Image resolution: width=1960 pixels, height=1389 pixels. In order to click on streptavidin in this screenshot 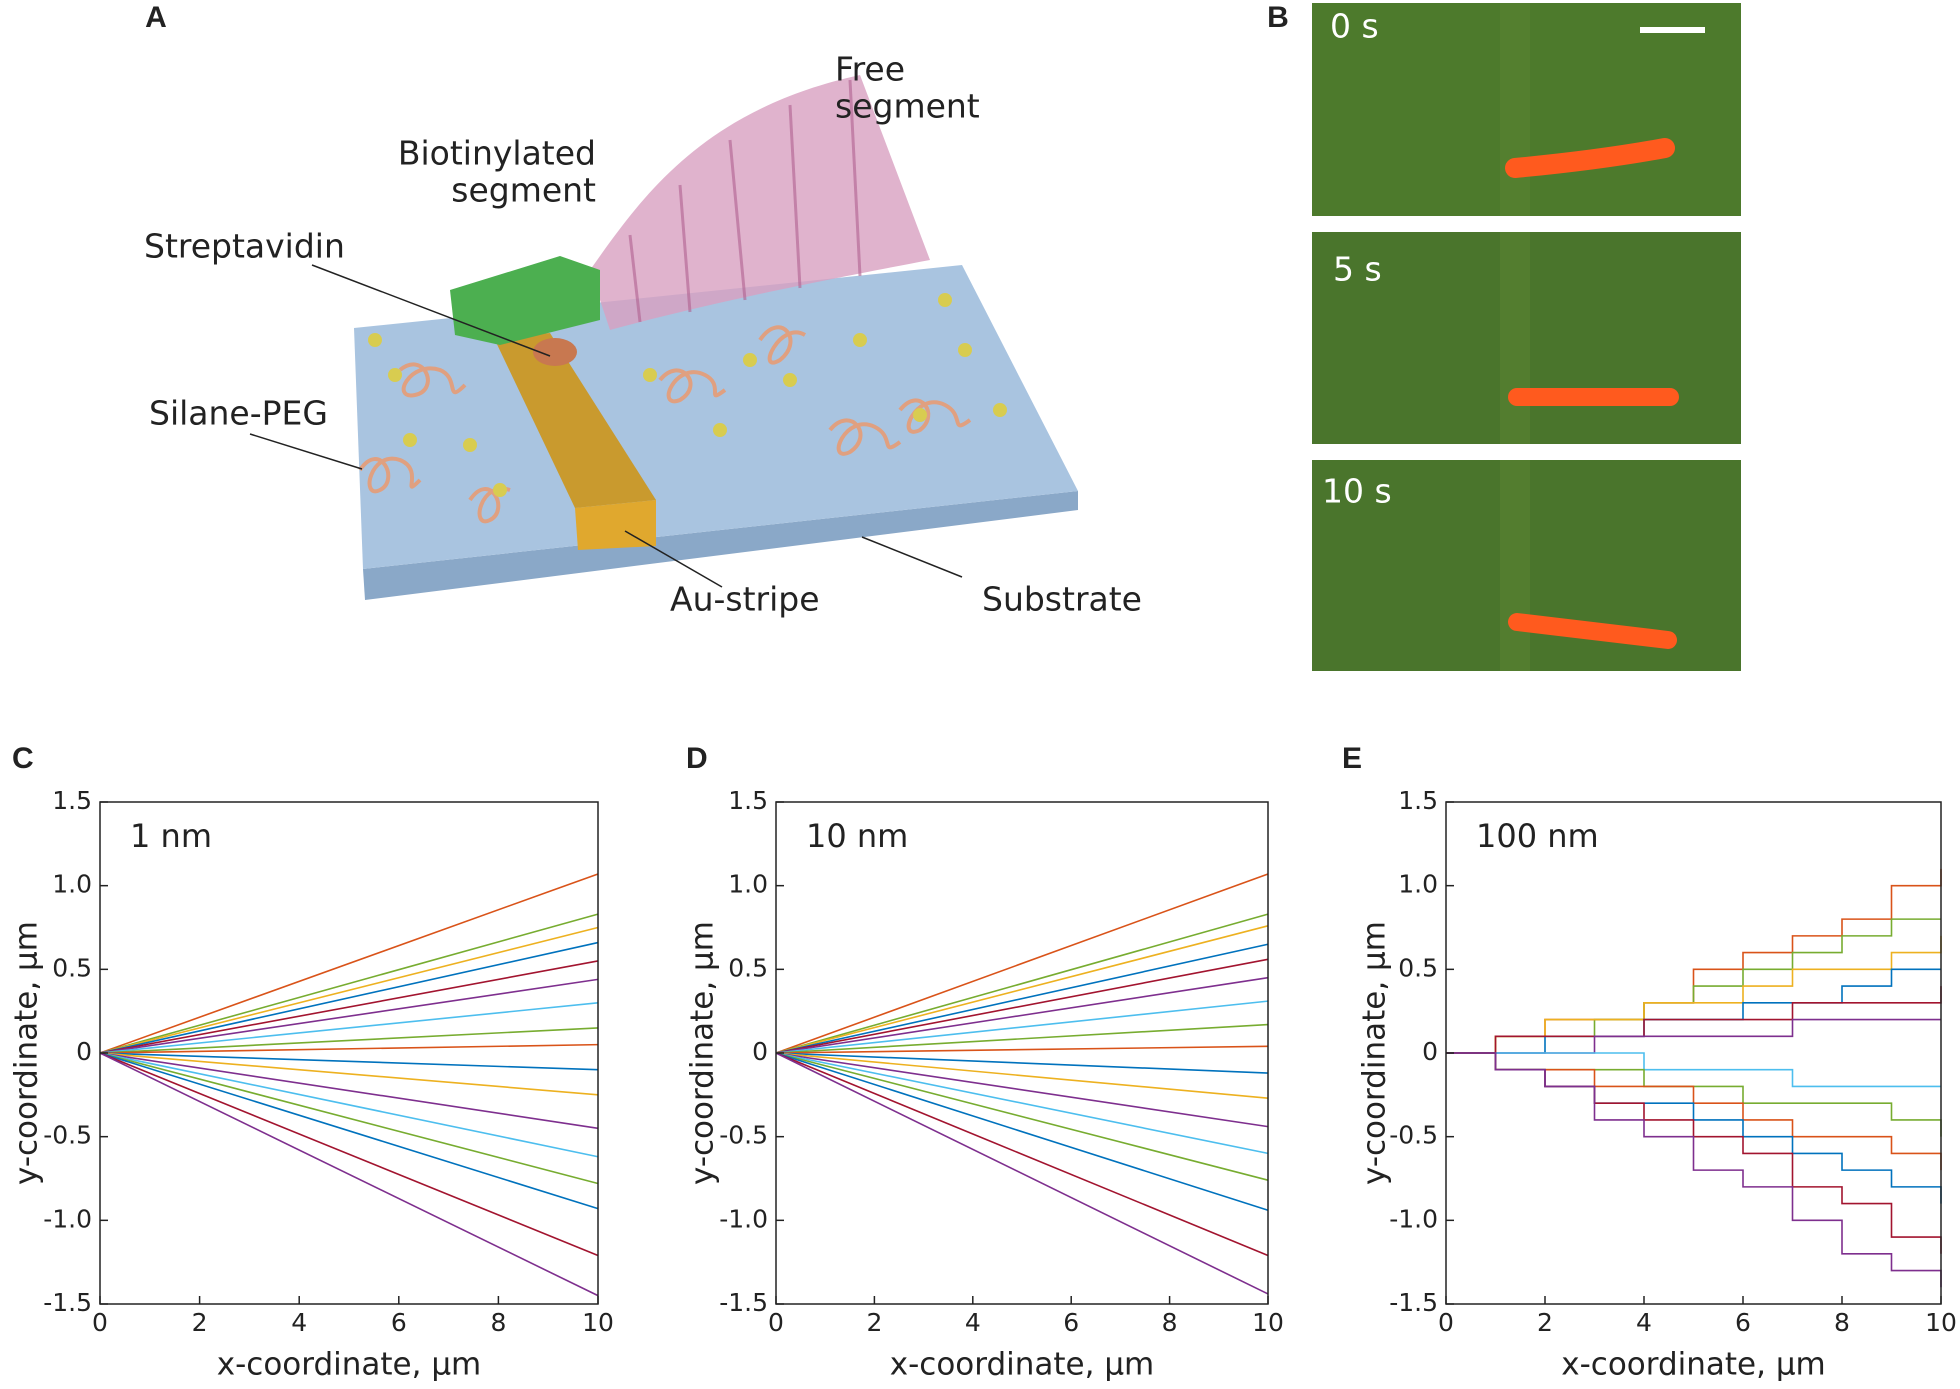, I will do `click(555, 352)`.